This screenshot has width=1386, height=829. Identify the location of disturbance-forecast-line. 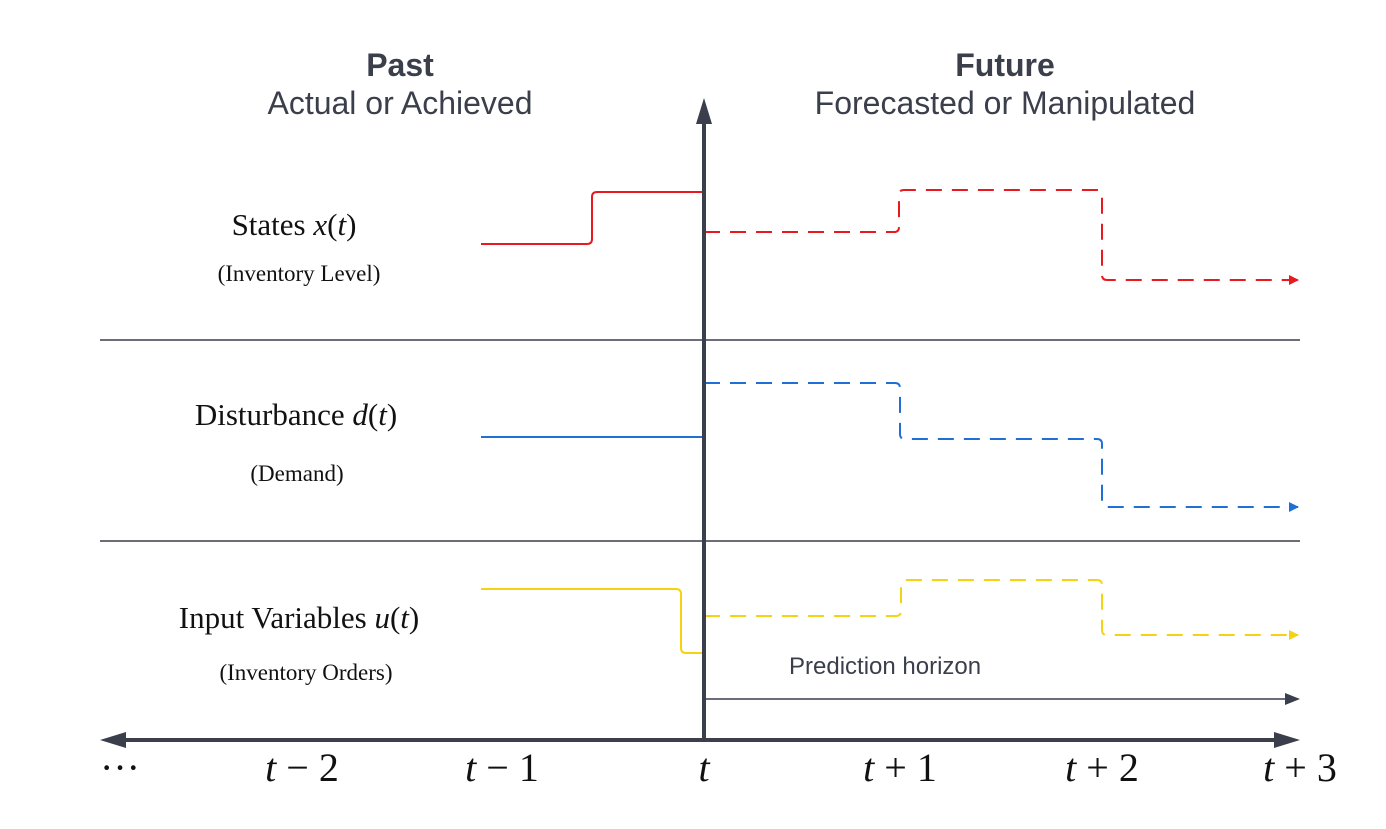
(1001, 447).